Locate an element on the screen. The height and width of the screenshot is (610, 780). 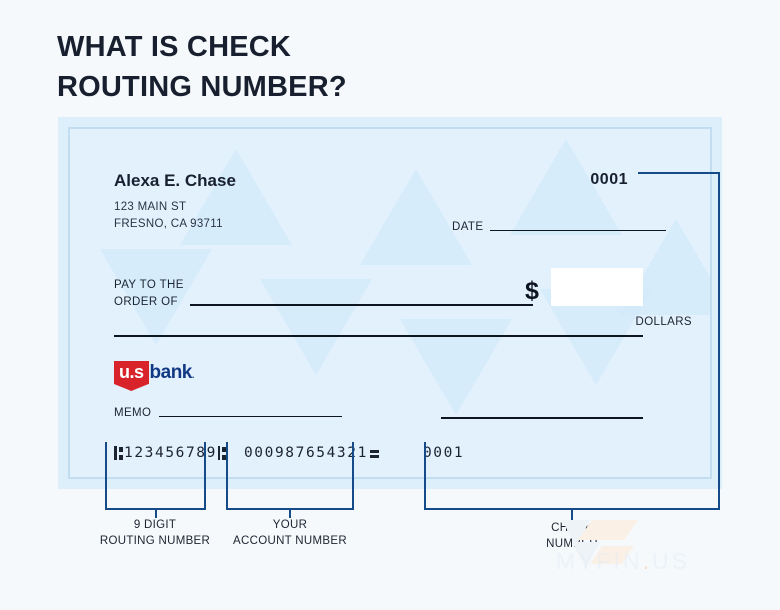
us-bank-shield-icon: u.s is located at coordinates (131, 372).